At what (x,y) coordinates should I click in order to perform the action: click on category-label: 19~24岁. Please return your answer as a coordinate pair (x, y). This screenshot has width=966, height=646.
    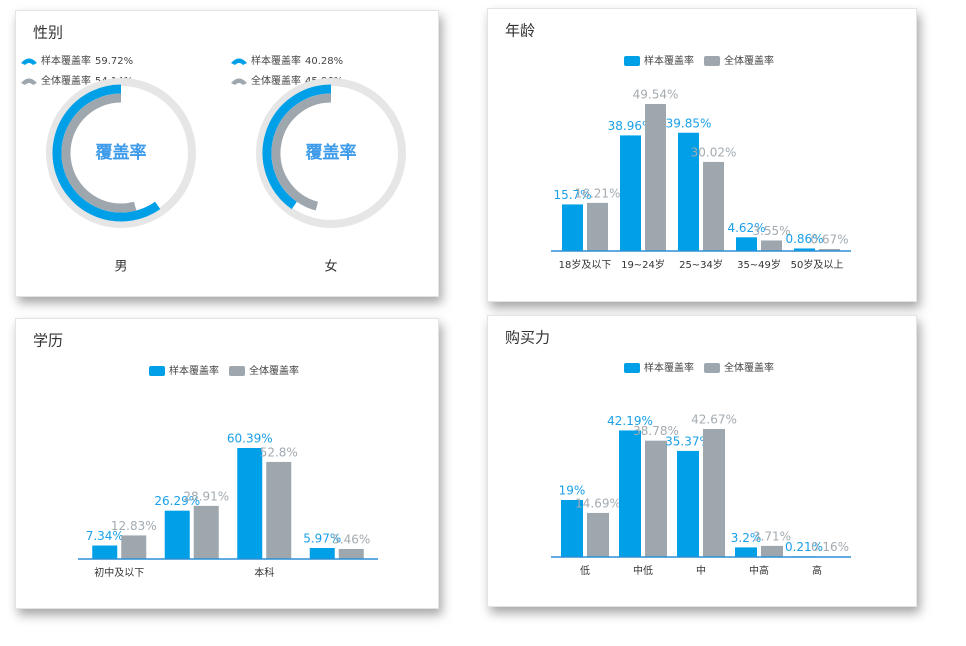
    Looking at the image, I should click on (643, 264).